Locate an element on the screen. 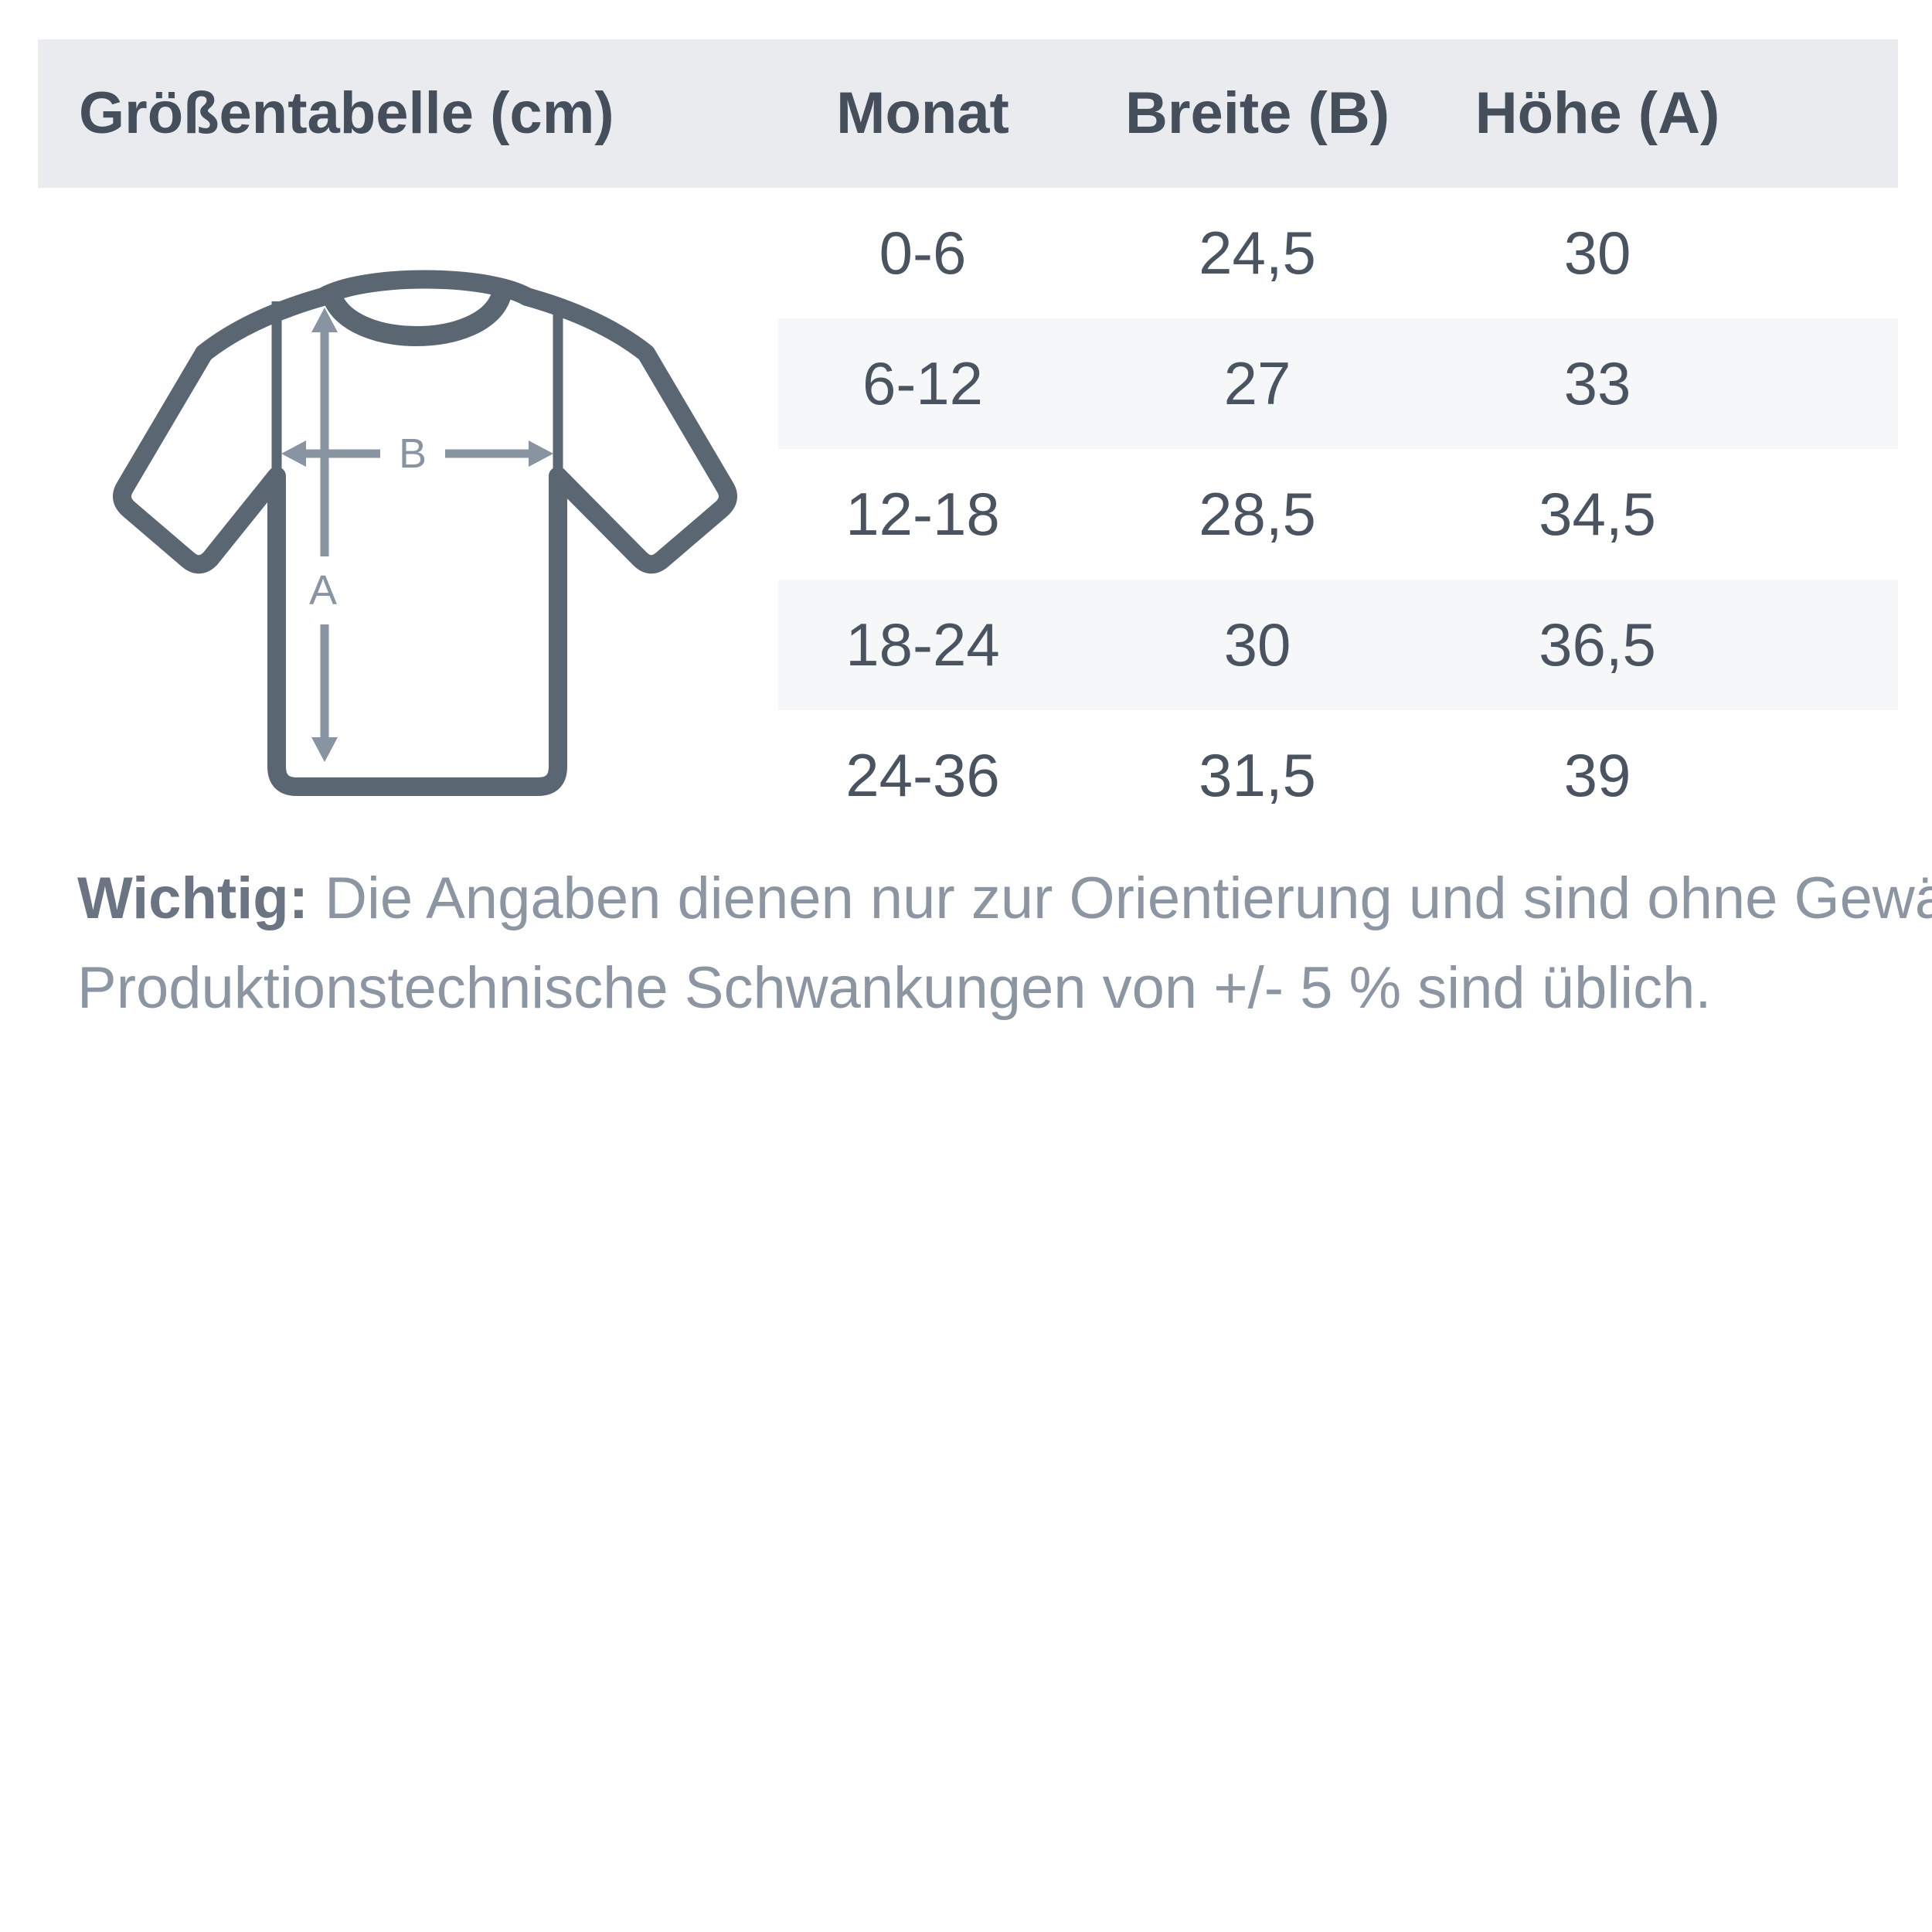  cell-breite: 31,5 is located at coordinates (1257, 775).